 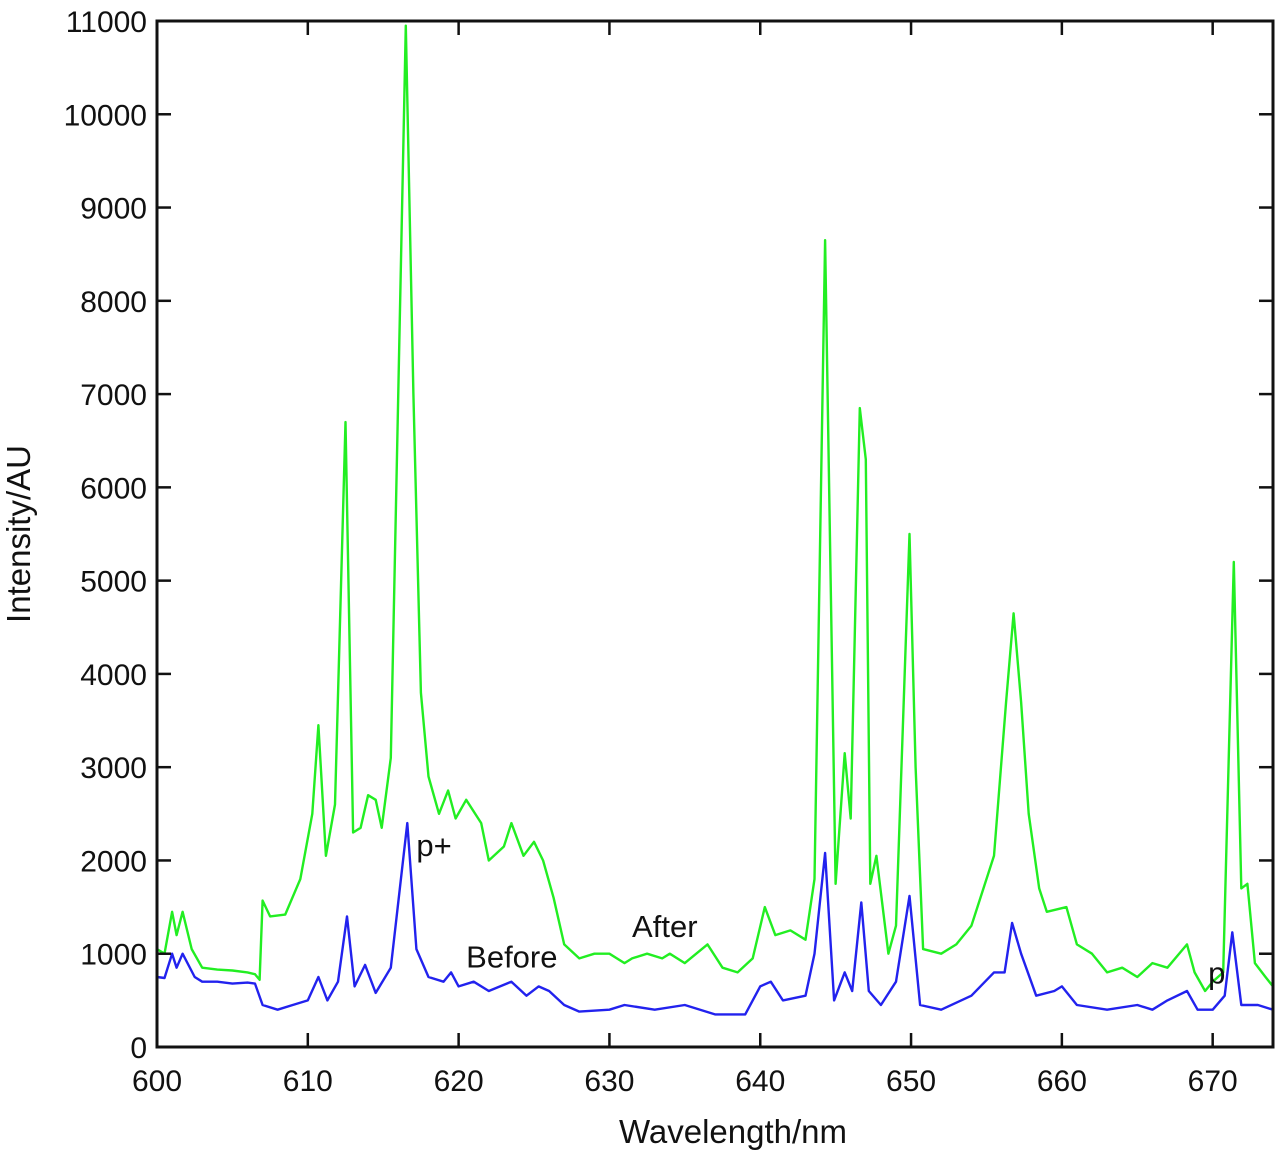 What do you see at coordinates (113, 955) in the screenshot?
I see `y-tick-label: 1000` at bounding box center [113, 955].